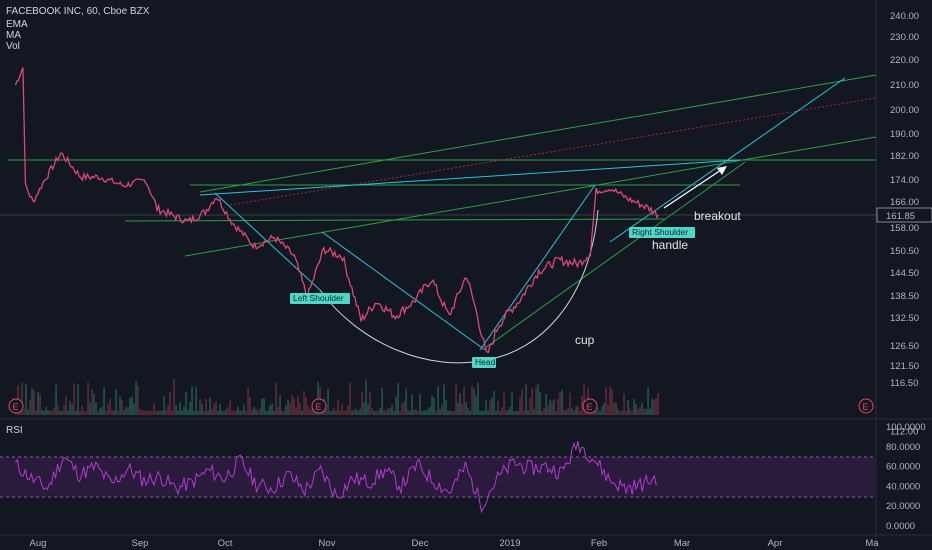  I want to click on study-ma: MA, so click(13, 35).